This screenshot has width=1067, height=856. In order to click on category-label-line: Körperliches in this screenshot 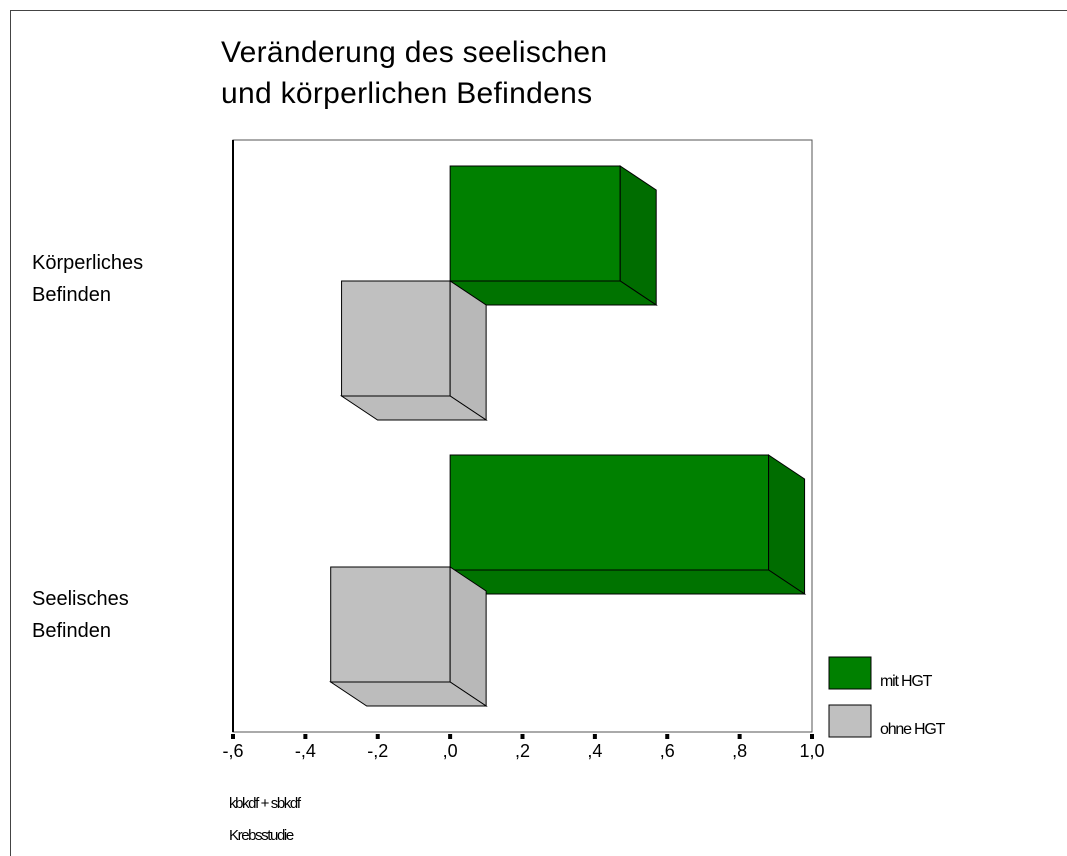, I will do `click(88, 263)`.